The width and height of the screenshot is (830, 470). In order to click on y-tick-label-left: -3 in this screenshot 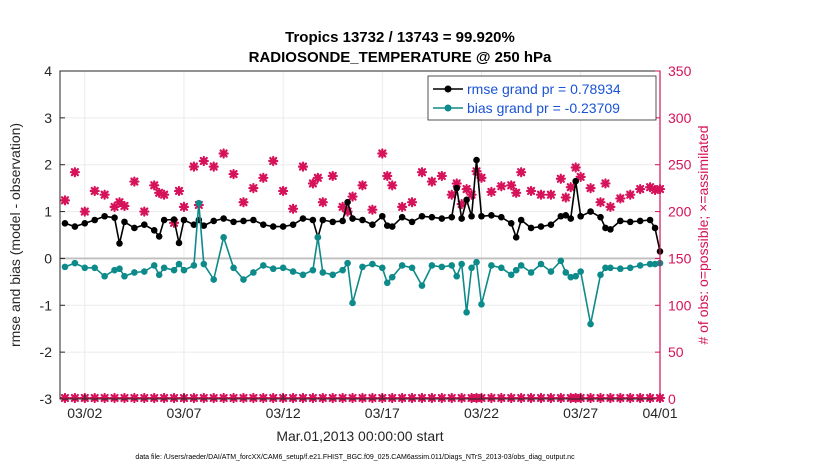, I will do `click(46, 399)`.